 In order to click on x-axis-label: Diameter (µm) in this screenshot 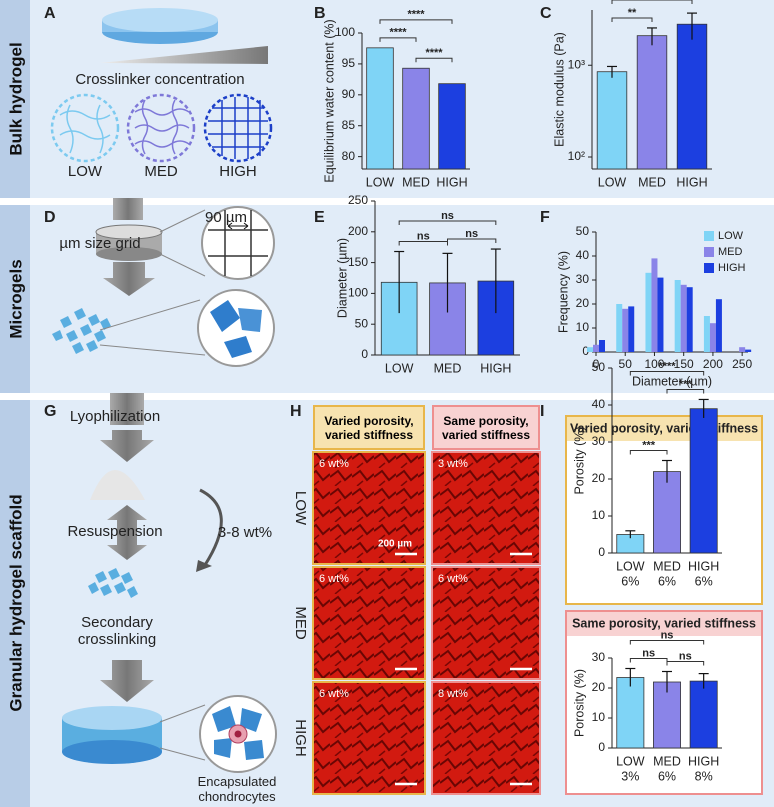, I will do `click(672, 381)`.